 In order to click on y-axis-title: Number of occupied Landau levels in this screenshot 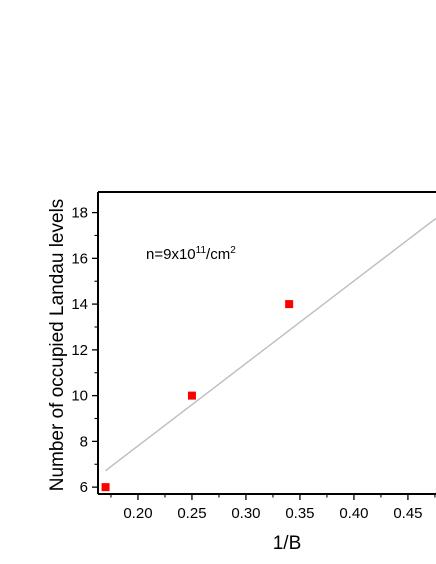, I will do `click(57, 345)`.